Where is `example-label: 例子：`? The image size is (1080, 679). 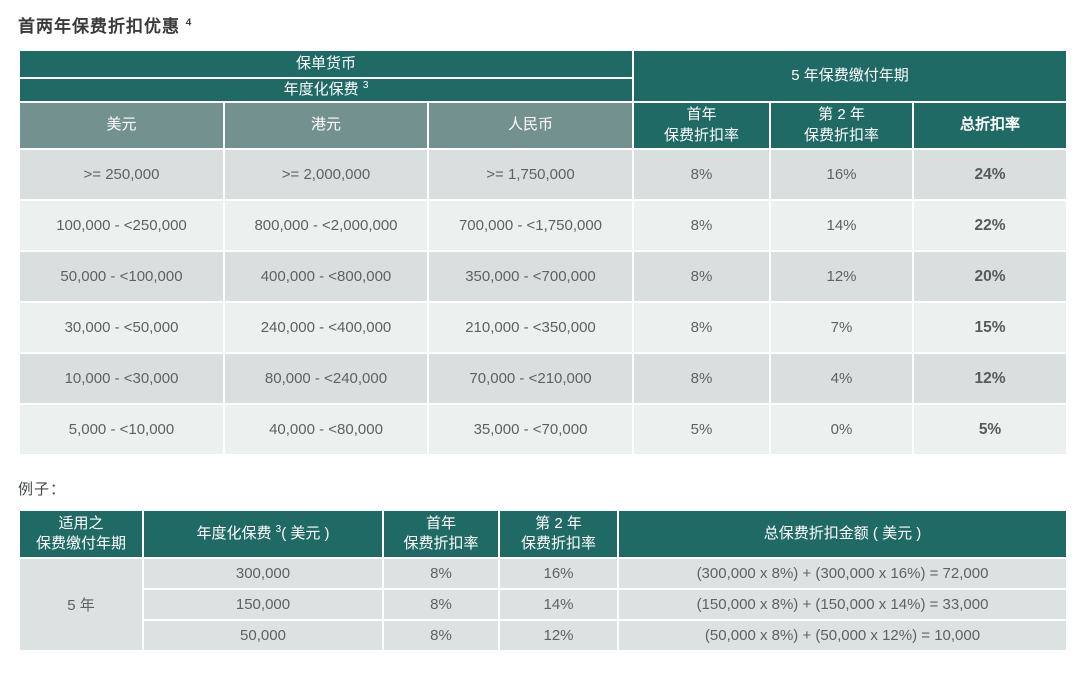 example-label: 例子： is located at coordinates (42, 489).